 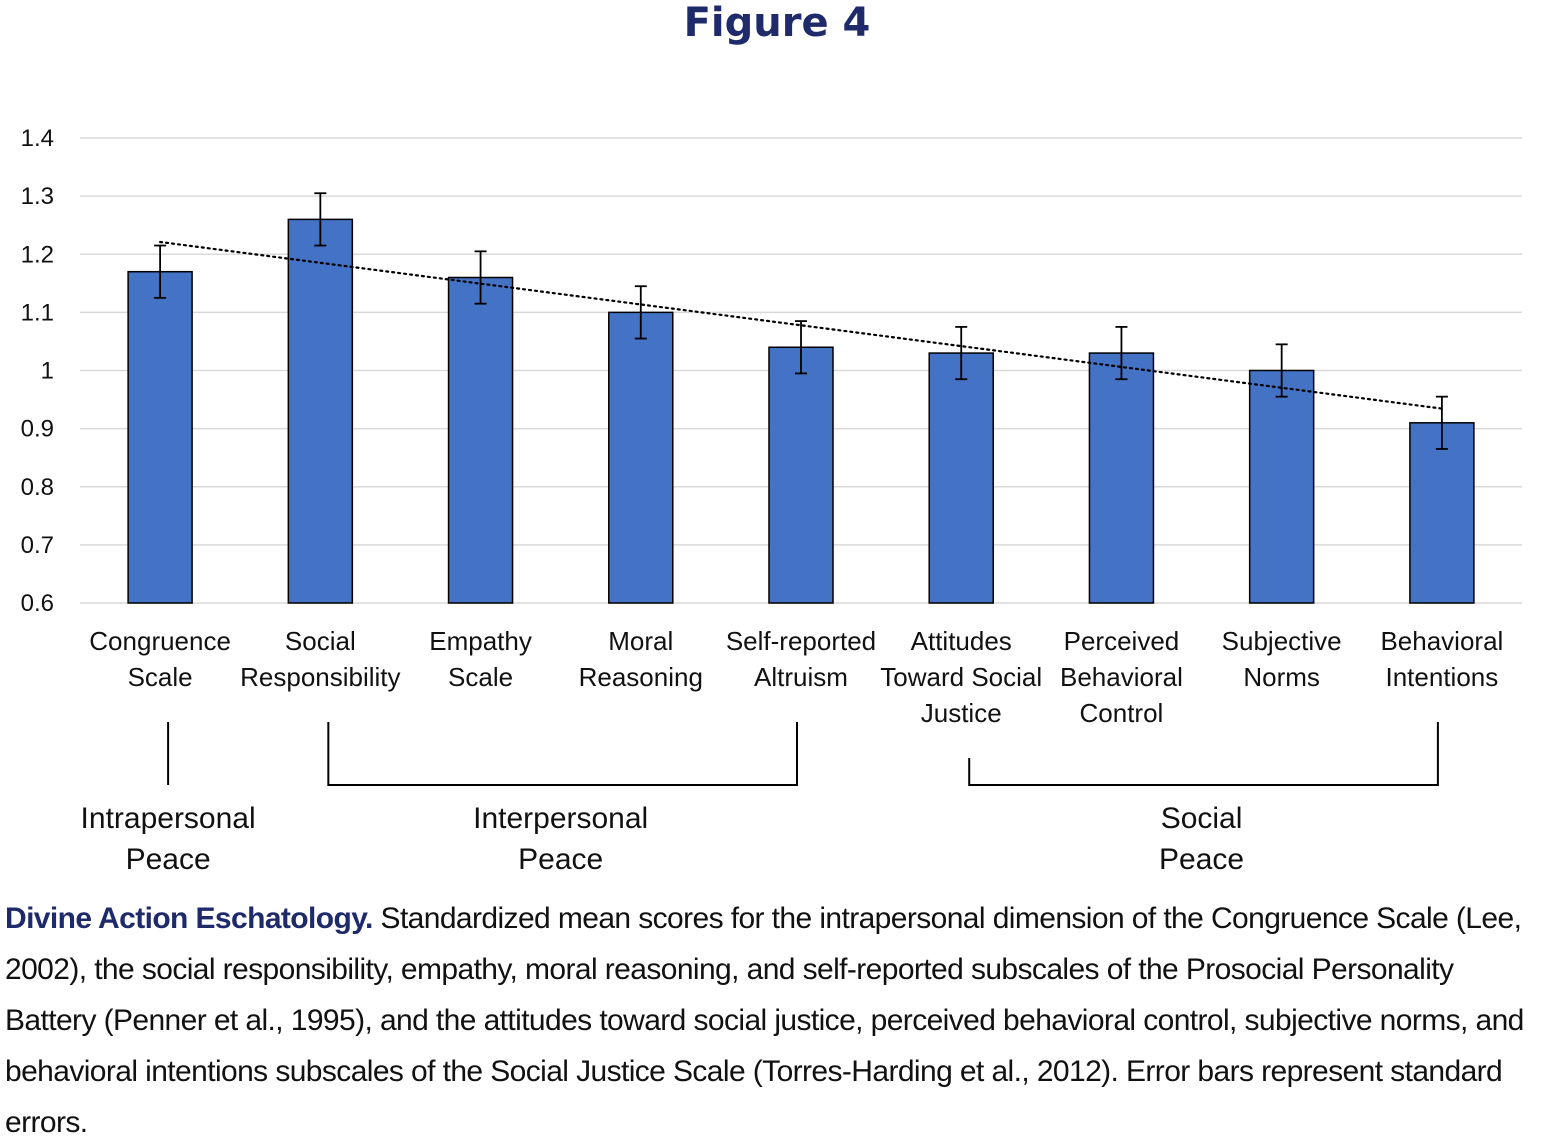 What do you see at coordinates (1282, 659) in the screenshot?
I see `x-tick-label: Subjective Norms` at bounding box center [1282, 659].